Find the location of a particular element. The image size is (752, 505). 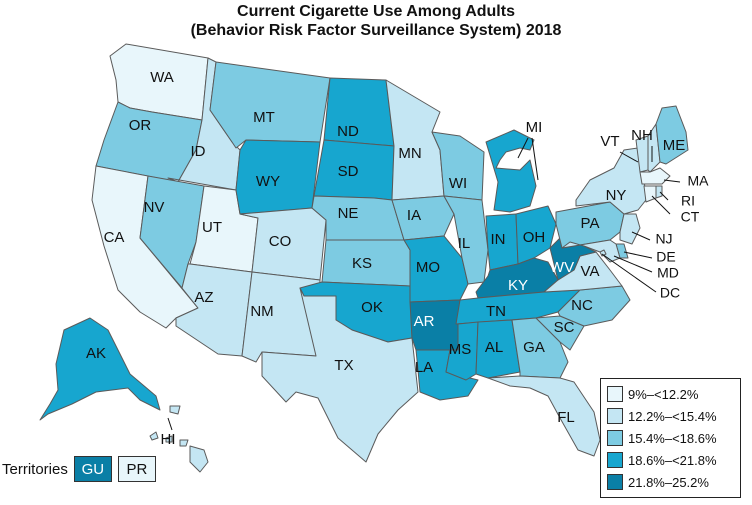

state-mo is located at coordinates (436, 269).